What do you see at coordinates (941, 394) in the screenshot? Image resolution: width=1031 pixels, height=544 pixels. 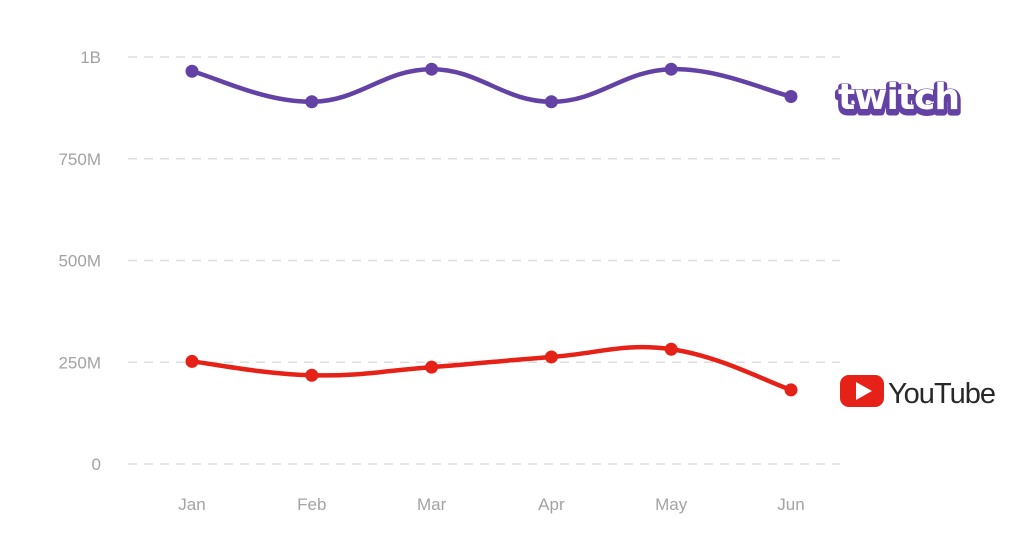 I see `youtube-logo-text: YouTube` at bounding box center [941, 394].